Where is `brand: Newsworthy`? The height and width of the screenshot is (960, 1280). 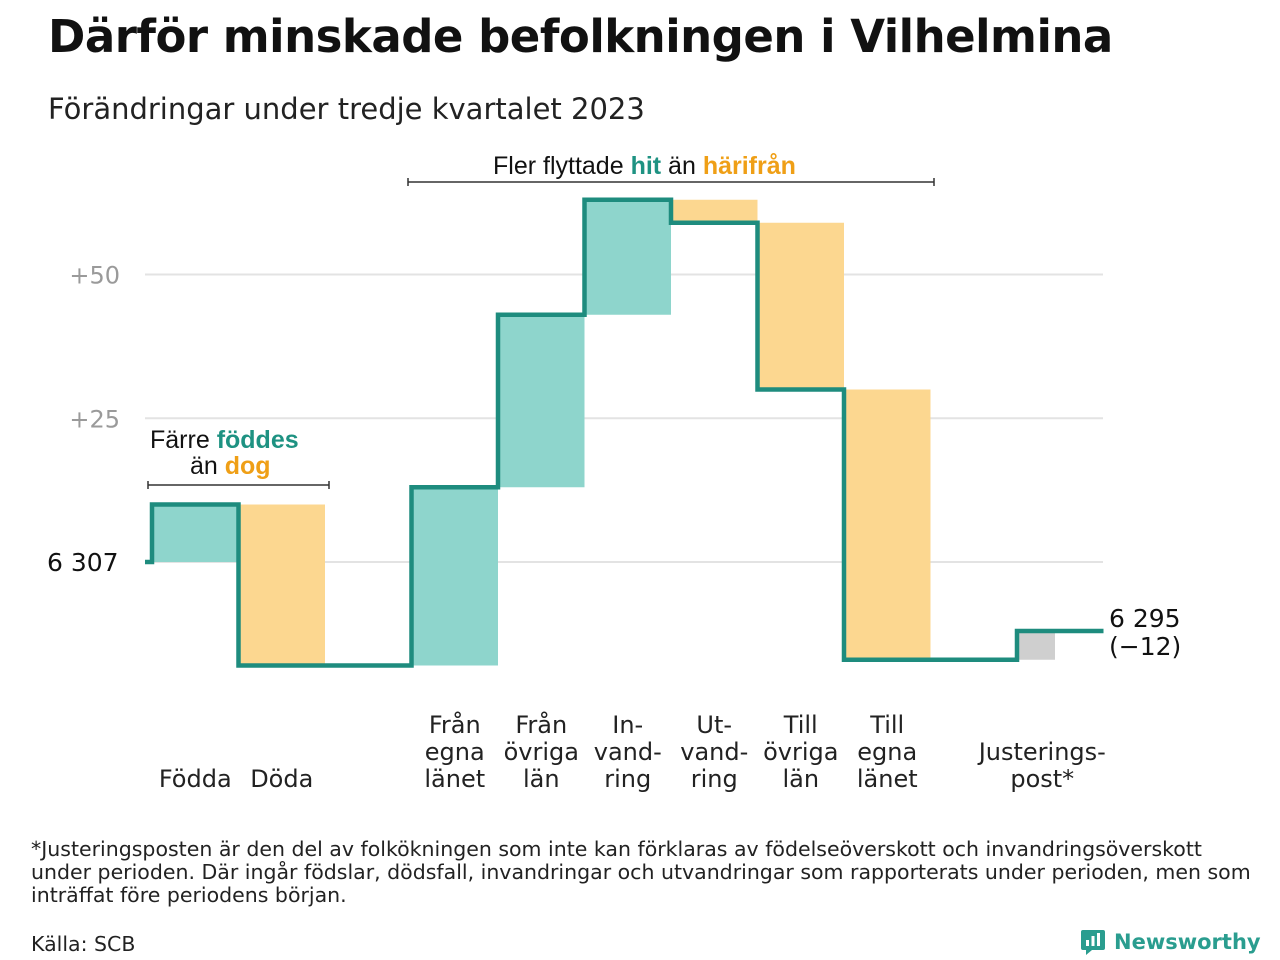 brand: Newsworthy is located at coordinates (1170, 942).